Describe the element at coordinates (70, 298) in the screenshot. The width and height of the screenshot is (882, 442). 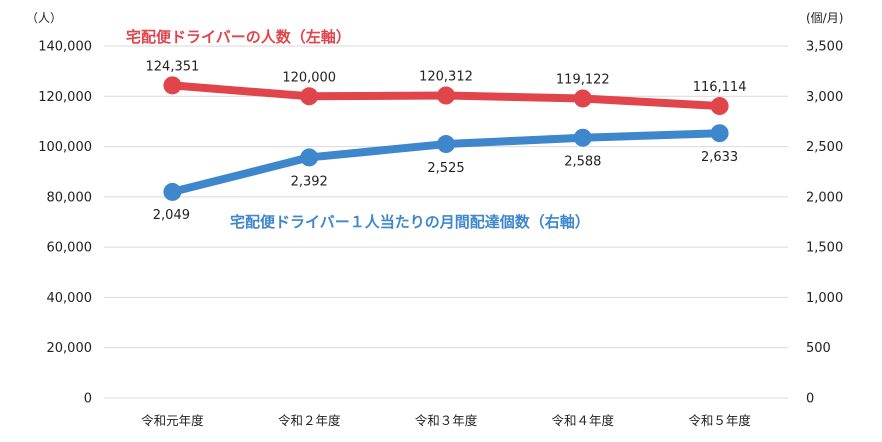
I see `left-axis-tick-label: 40,000` at that location.